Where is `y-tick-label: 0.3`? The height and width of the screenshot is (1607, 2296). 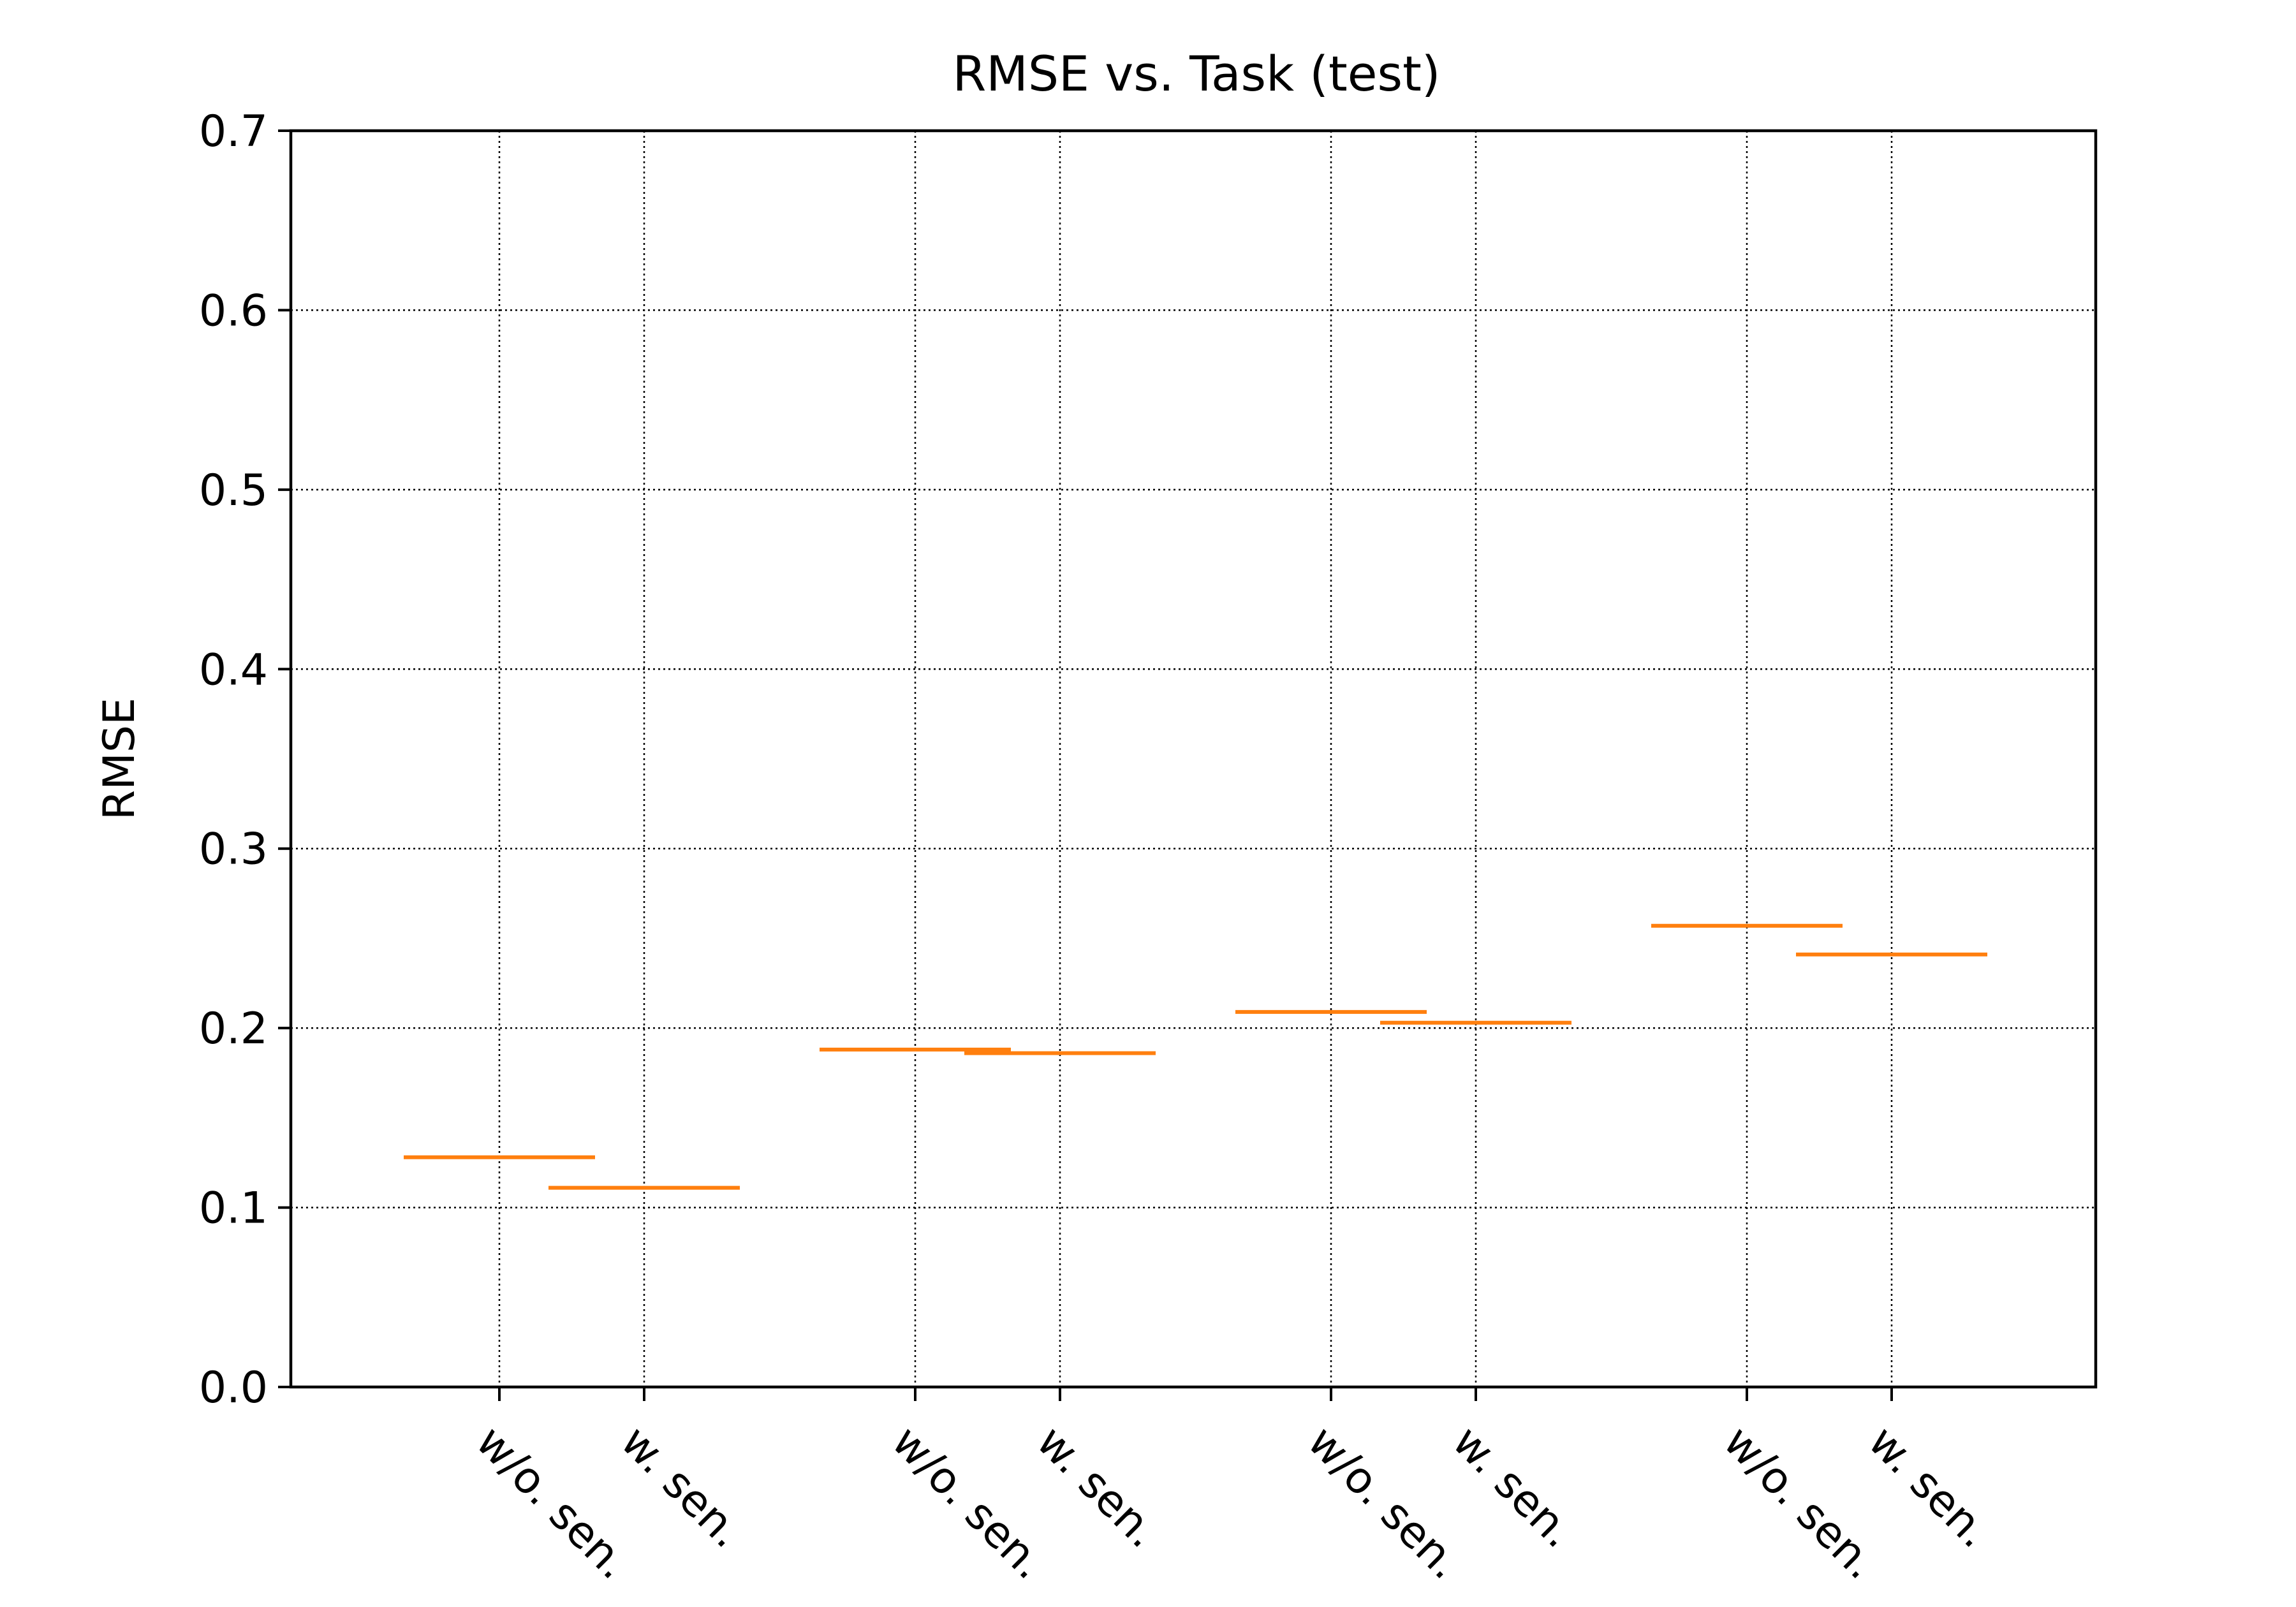
y-tick-label: 0.3 is located at coordinates (233, 850).